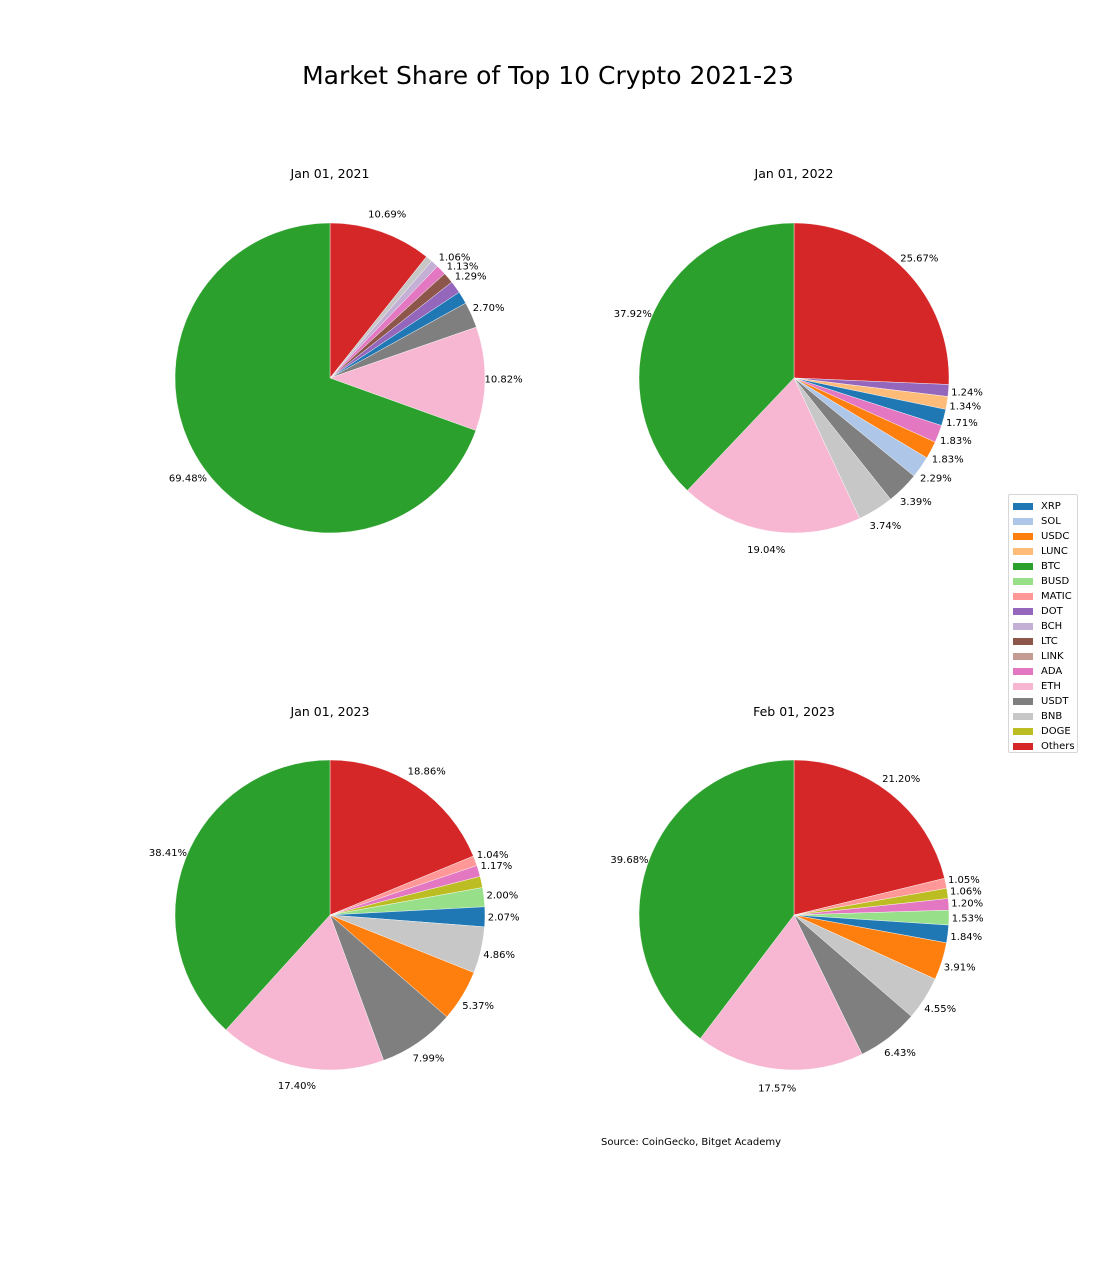 This screenshot has height=1280, width=1097. I want to click on figure-title: Market Share of Top 10 Crypto 2021-23, so click(548, 75).